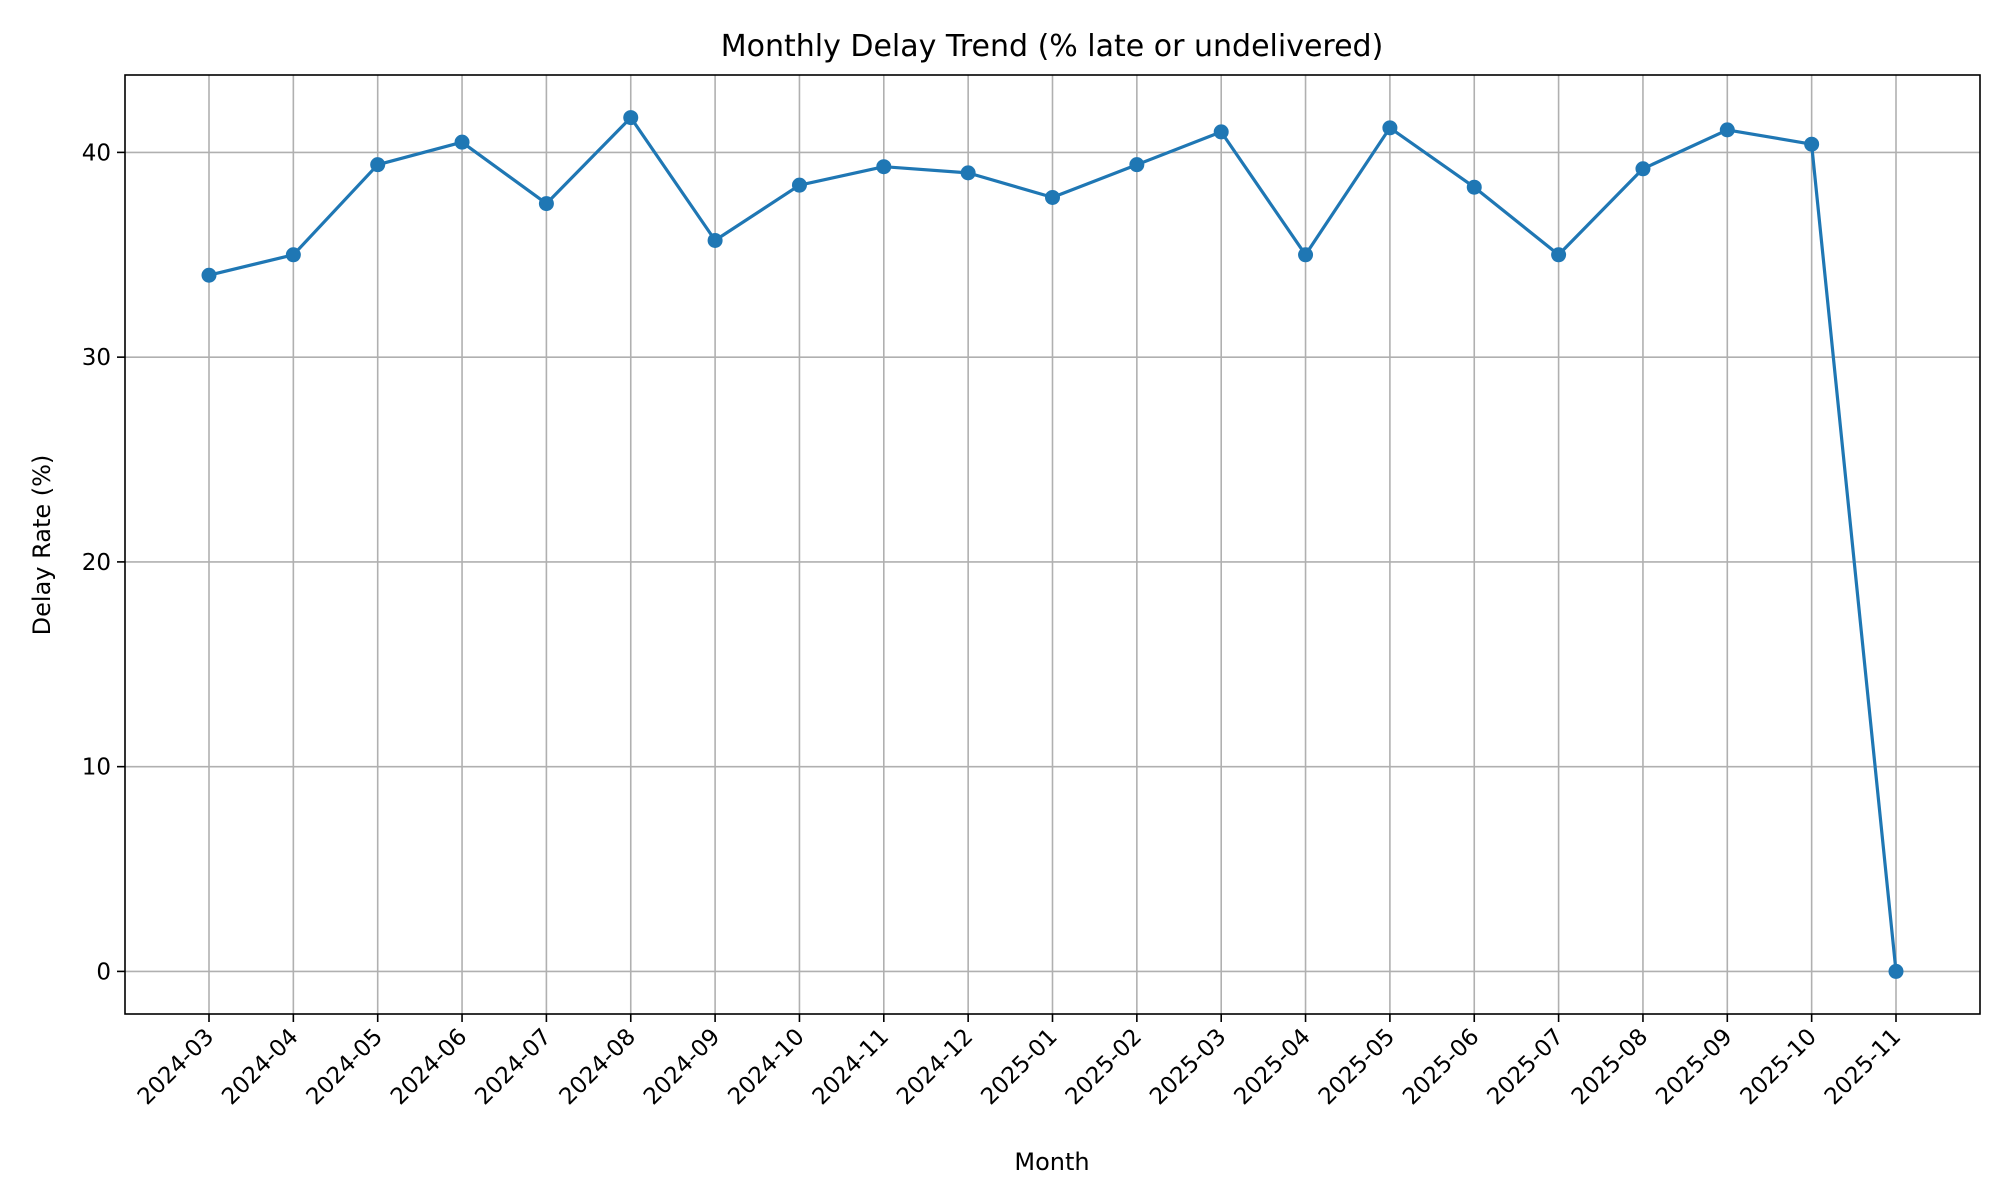 This screenshot has height=1200, width=2000. I want to click on x-tick-label: 2024-07, so click(513, 1067).